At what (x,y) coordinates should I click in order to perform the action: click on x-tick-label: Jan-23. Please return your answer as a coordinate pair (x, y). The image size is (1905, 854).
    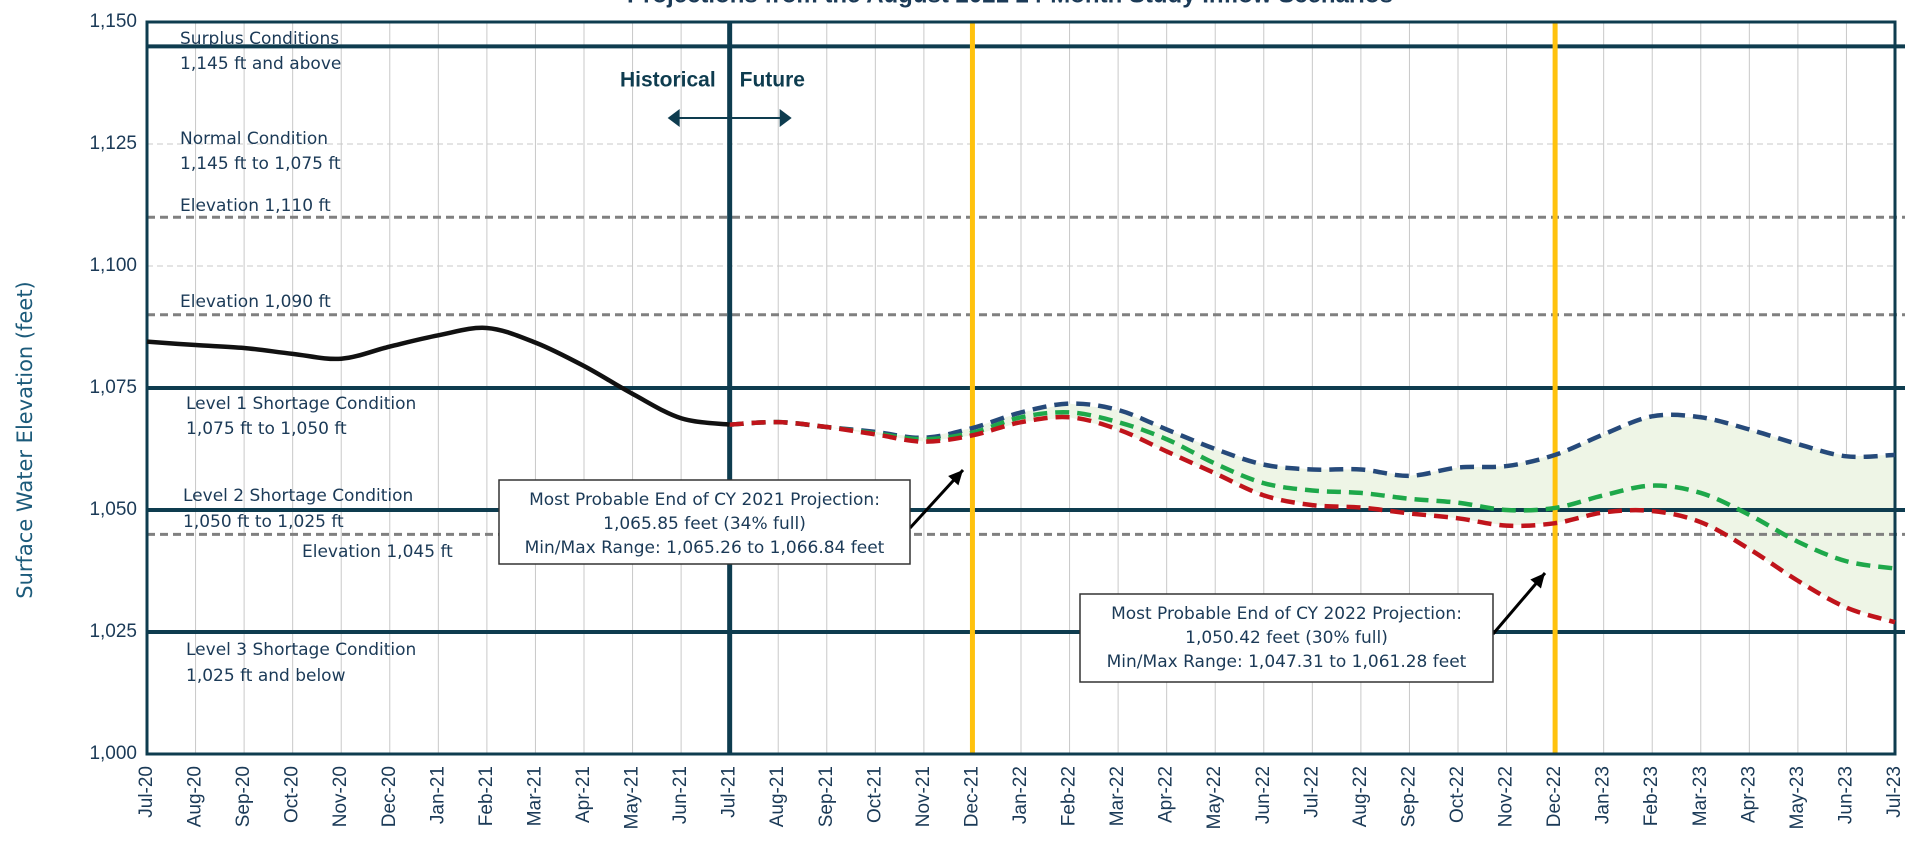
    Looking at the image, I should click on (1603, 795).